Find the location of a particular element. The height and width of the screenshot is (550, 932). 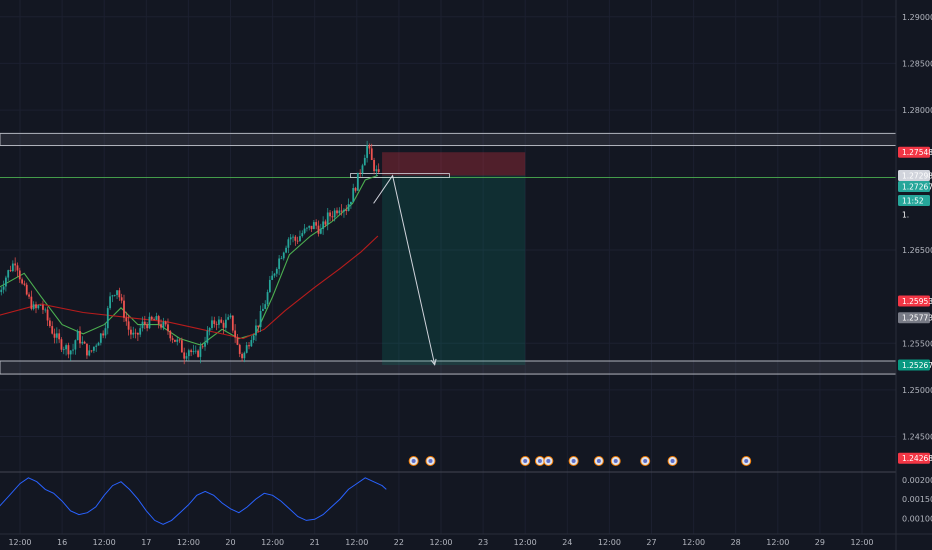

price-label: 1.25267 is located at coordinates (917, 365).